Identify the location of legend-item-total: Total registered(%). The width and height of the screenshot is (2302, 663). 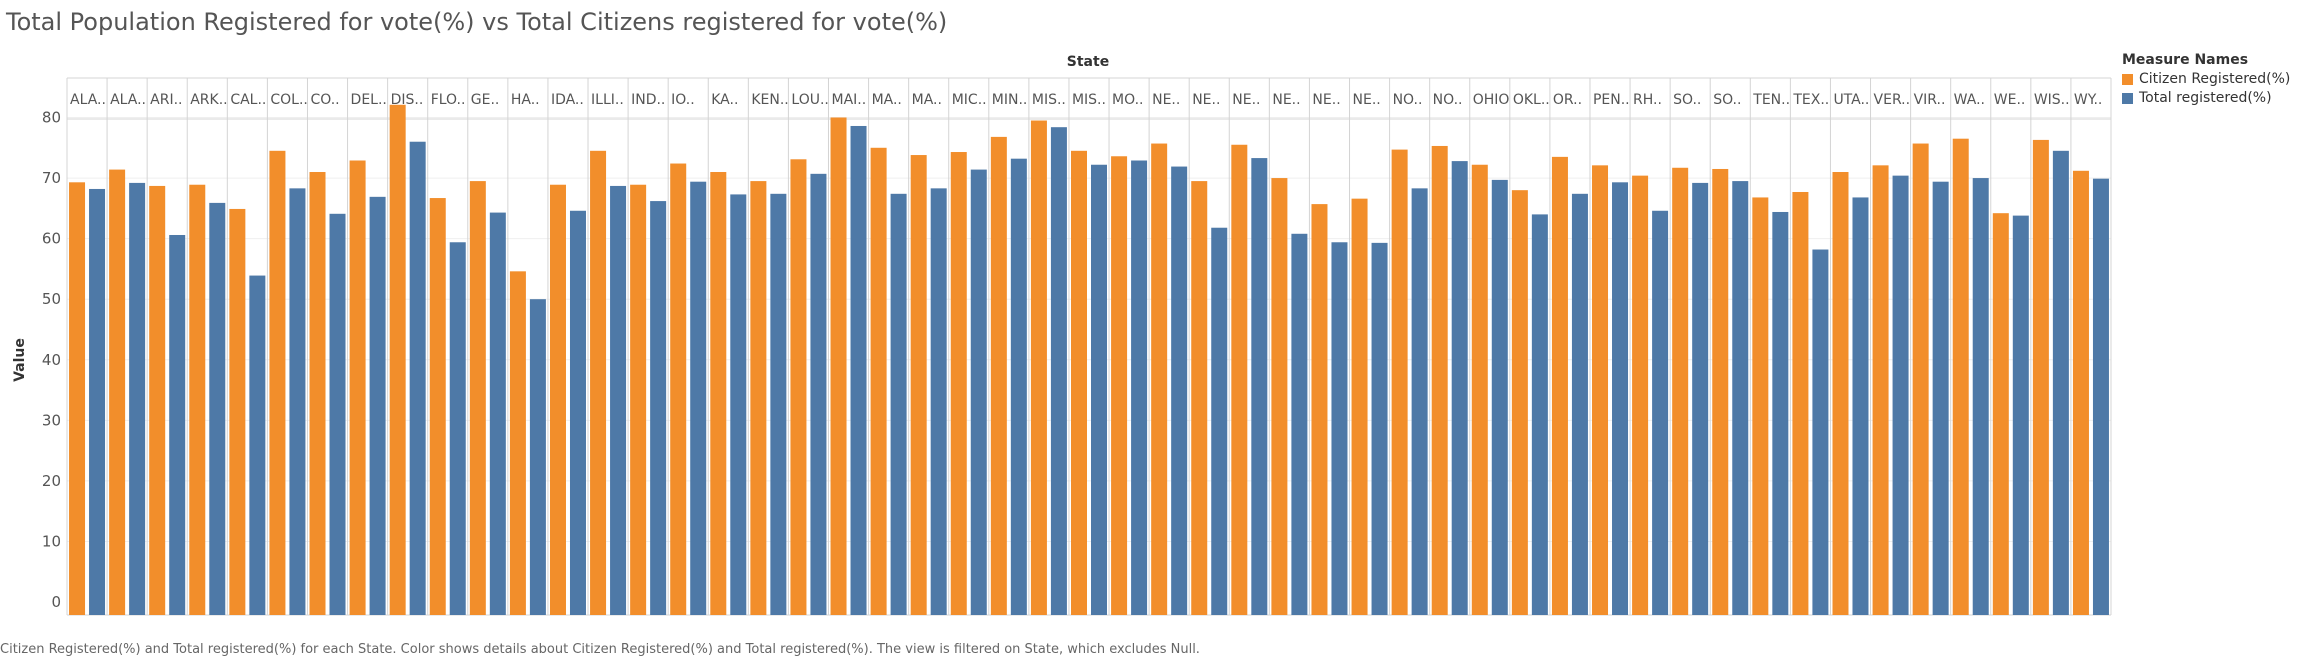
(2210, 98).